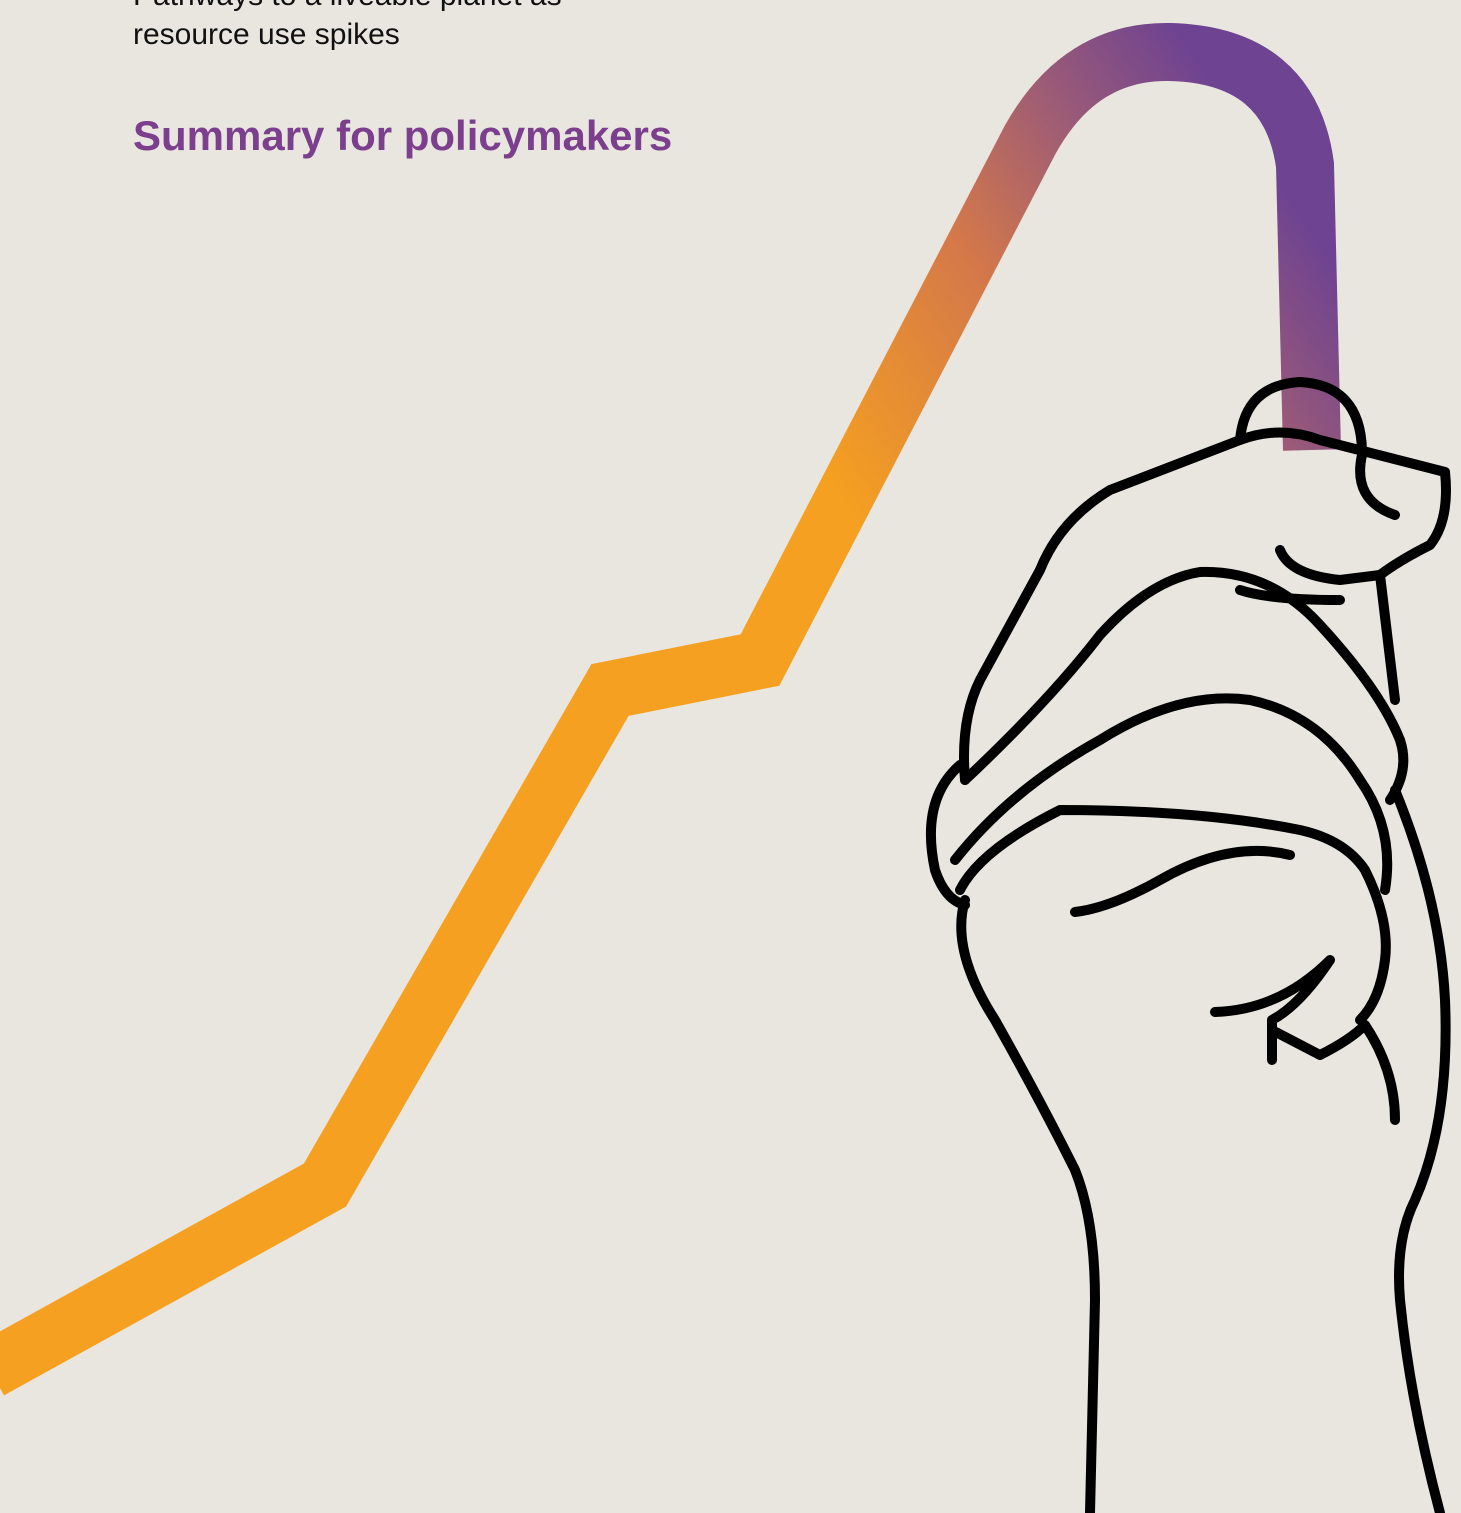 Image resolution: width=1461 pixels, height=1513 pixels. Describe the element at coordinates (266, 34) in the screenshot. I see `subtitle-line: resource use spikes` at that location.